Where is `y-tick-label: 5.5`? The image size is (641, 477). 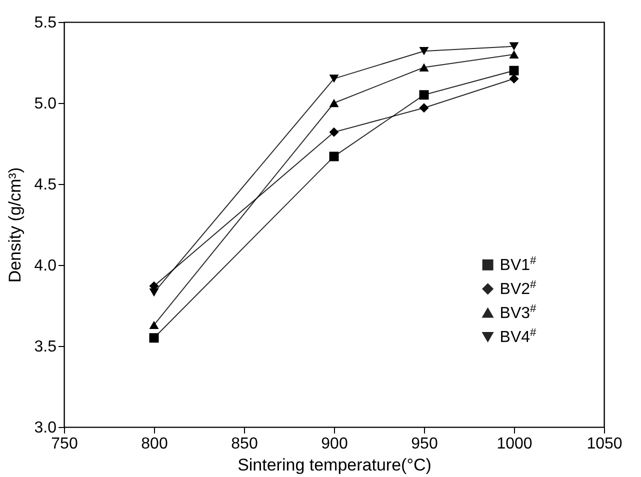
y-tick-label: 5.5 is located at coordinates (45, 23).